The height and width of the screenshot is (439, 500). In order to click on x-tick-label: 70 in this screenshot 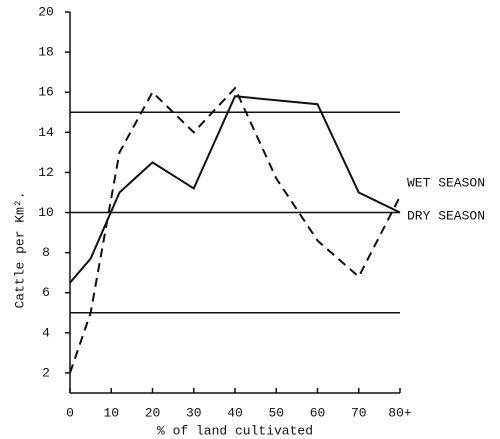, I will do `click(359, 412)`.